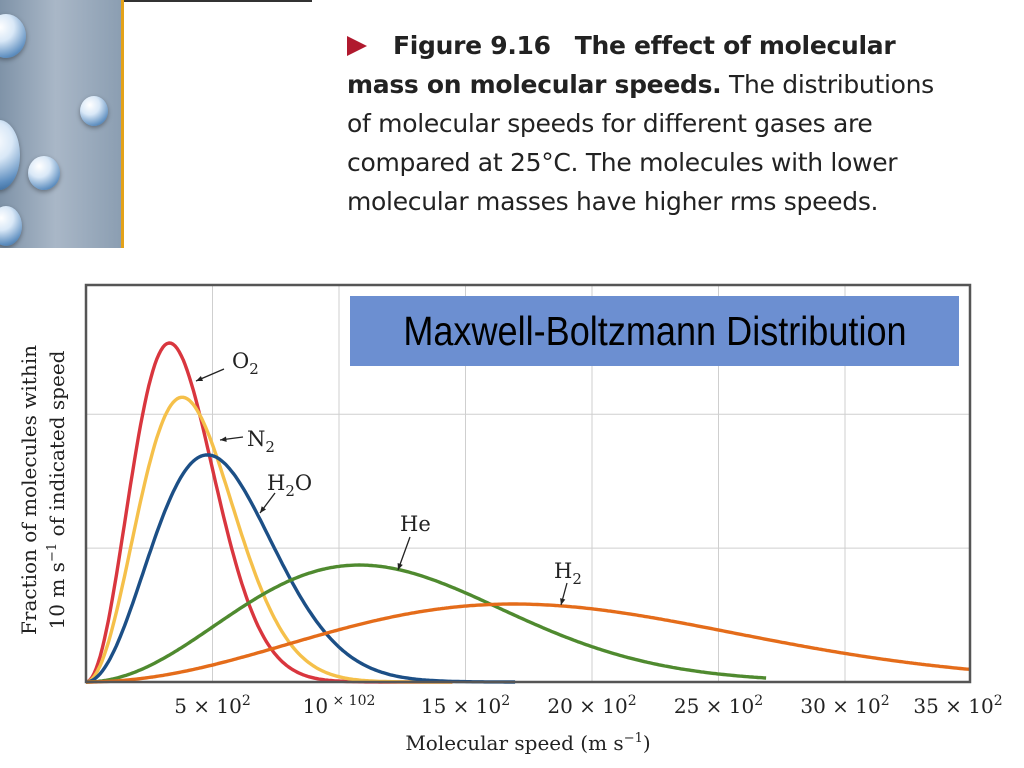 Image resolution: width=1024 pixels, height=768 pixels. What do you see at coordinates (465, 705) in the screenshot?
I see `x-tick-label: 15 × 102` at bounding box center [465, 705].